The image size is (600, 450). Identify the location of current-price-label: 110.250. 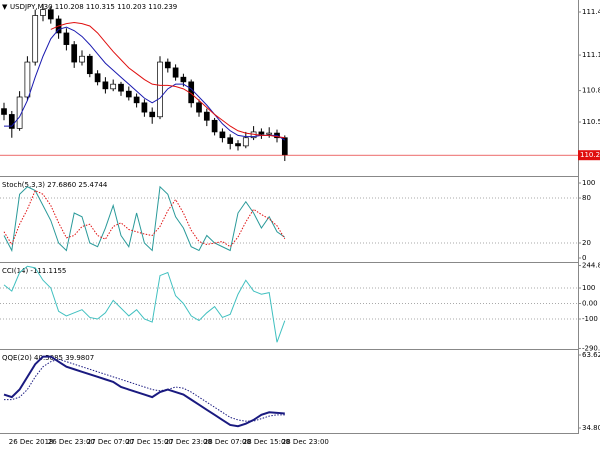
(590, 155).